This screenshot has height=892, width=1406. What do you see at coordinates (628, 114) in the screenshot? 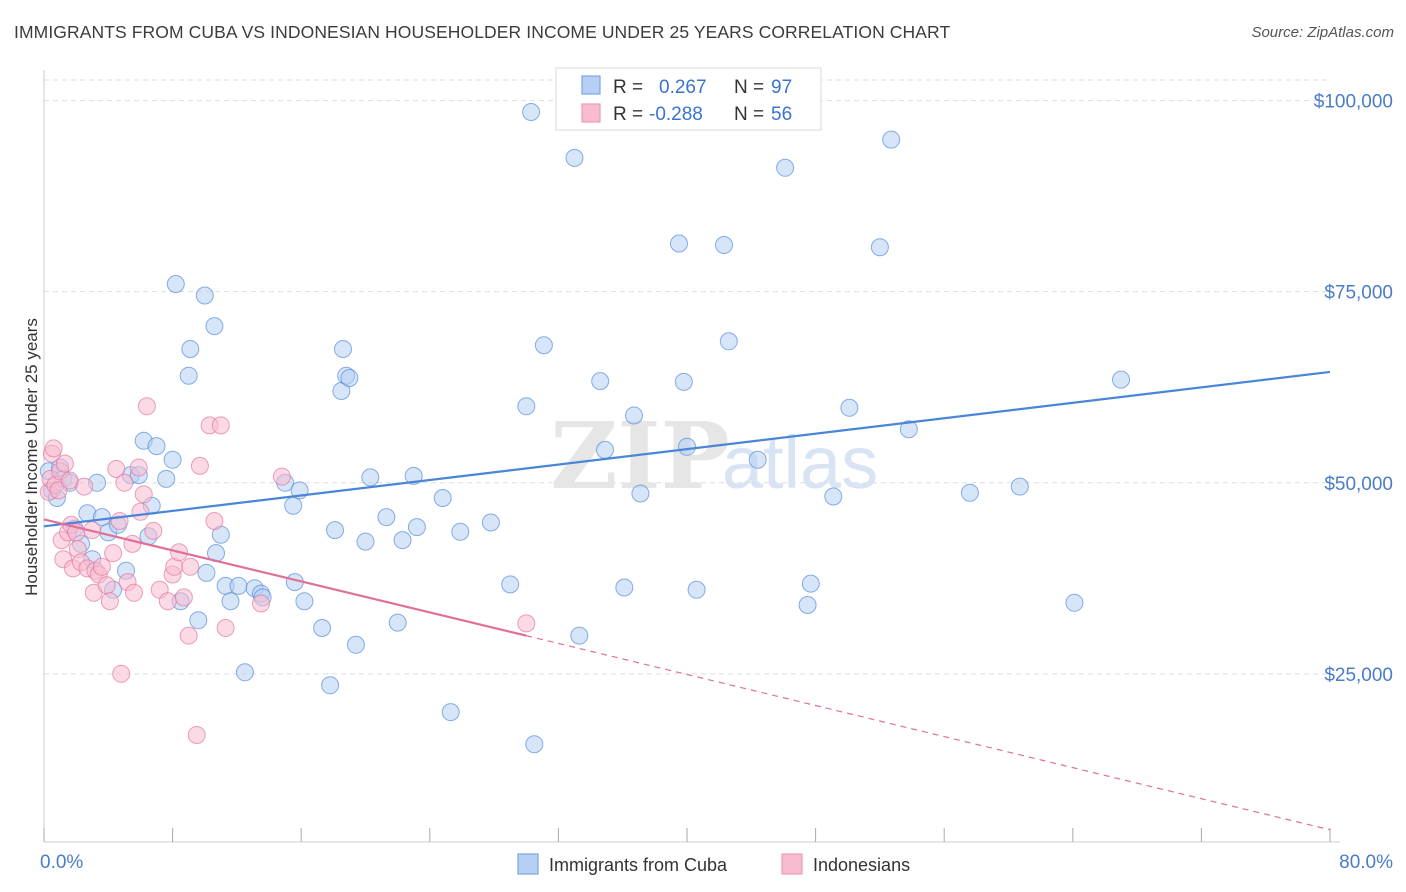
I see `stats-r-label-indonesians: R =` at bounding box center [628, 114].